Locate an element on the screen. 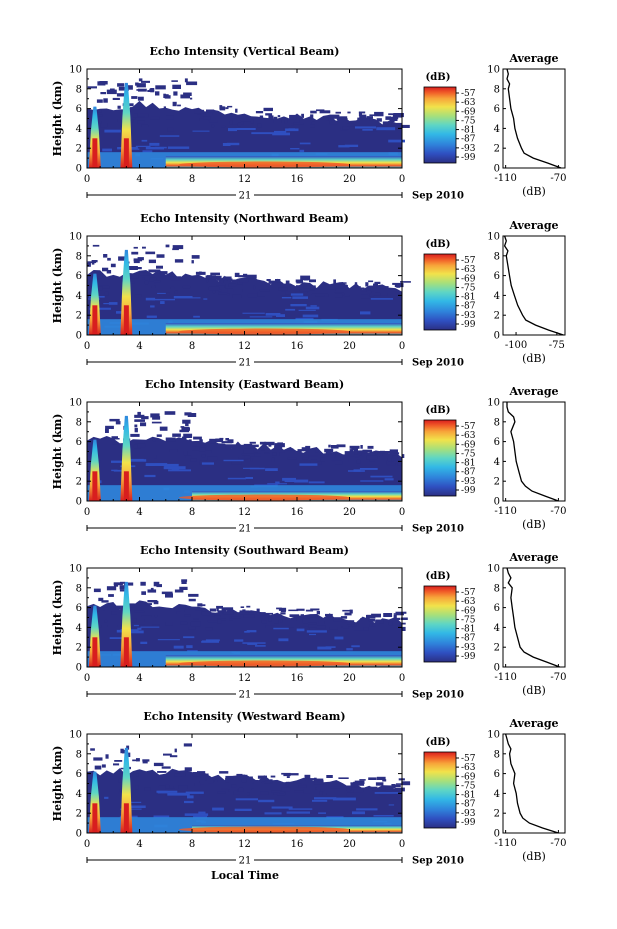  x-tick-label: 20 is located at coordinates (349, 844).